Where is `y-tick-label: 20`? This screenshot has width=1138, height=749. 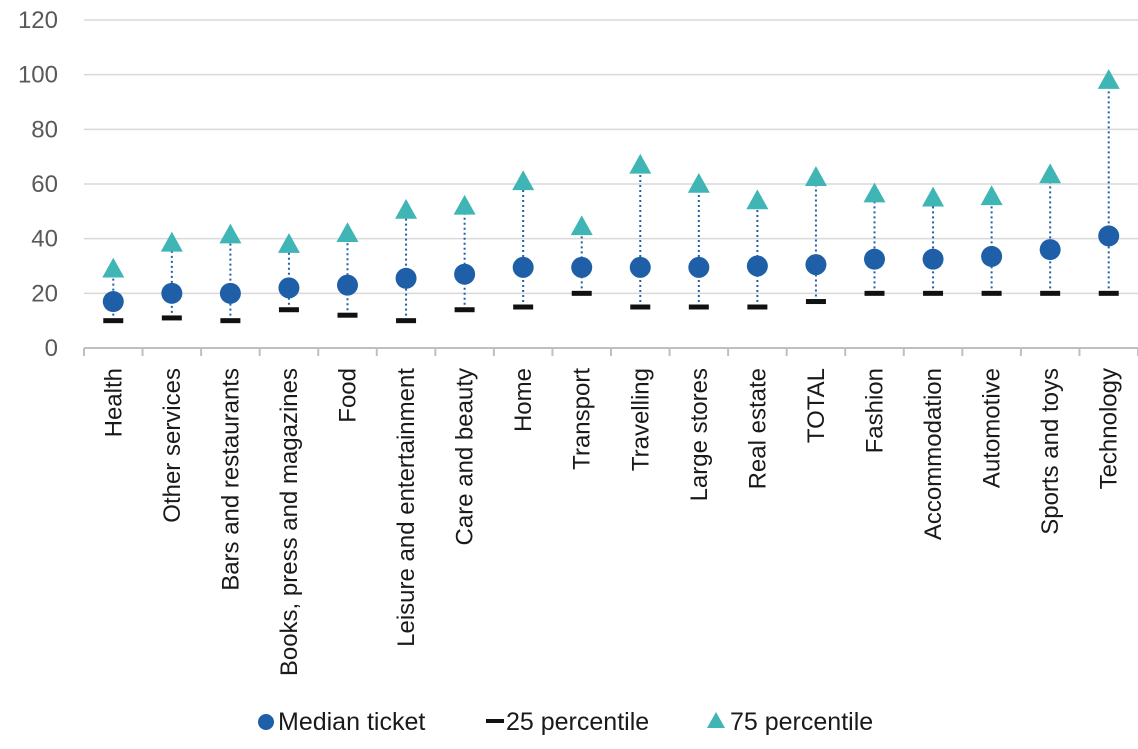 y-tick-label: 20 is located at coordinates (44, 293).